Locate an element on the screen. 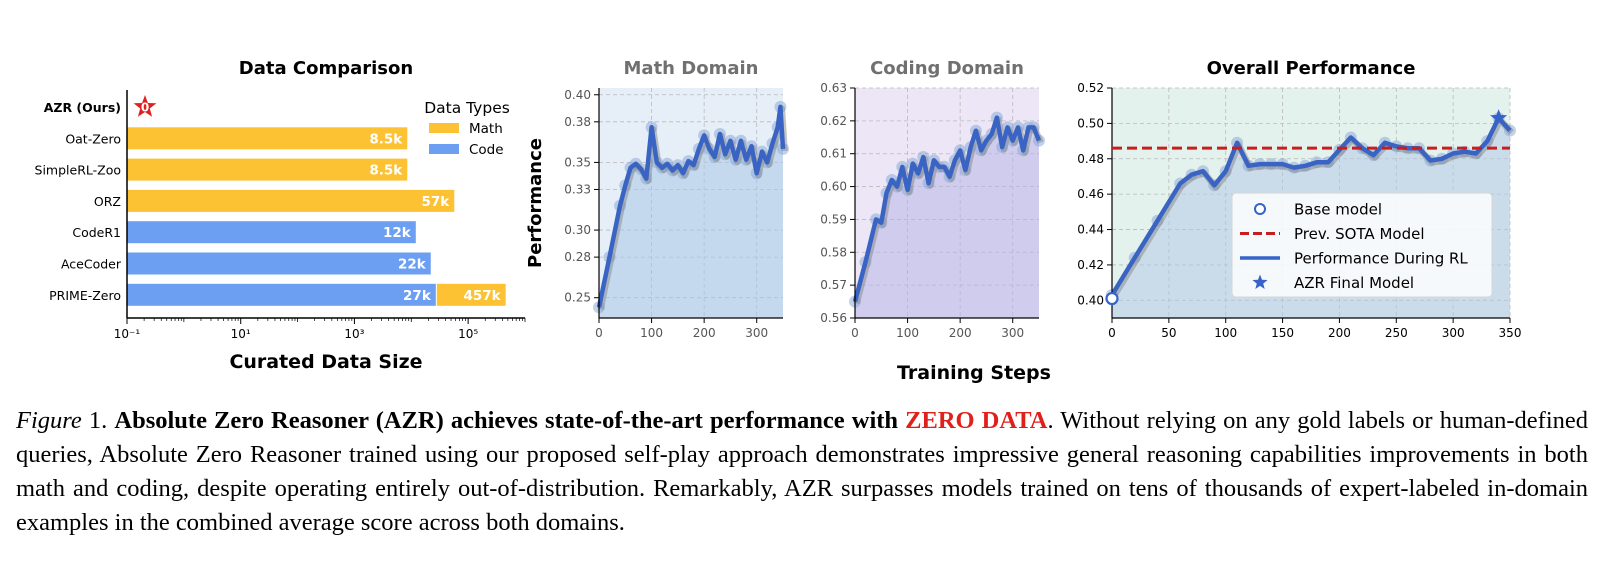 The height and width of the screenshot is (571, 1600). y-tick-label: 0.63 is located at coordinates (833, 88).